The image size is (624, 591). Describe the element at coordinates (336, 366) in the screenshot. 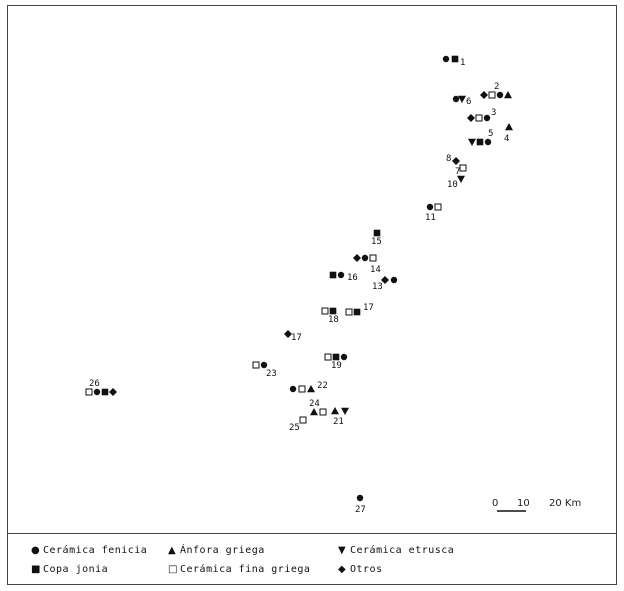

I see `site-number-label: 19` at that location.